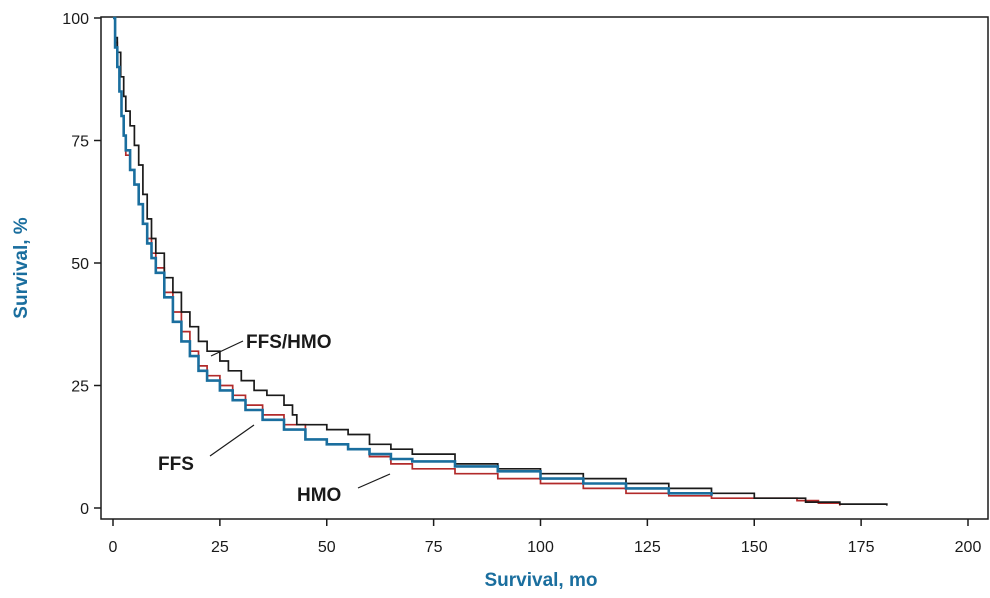  Describe the element at coordinates (541, 580) in the screenshot. I see `x-axis-title: Survival, mo` at that location.